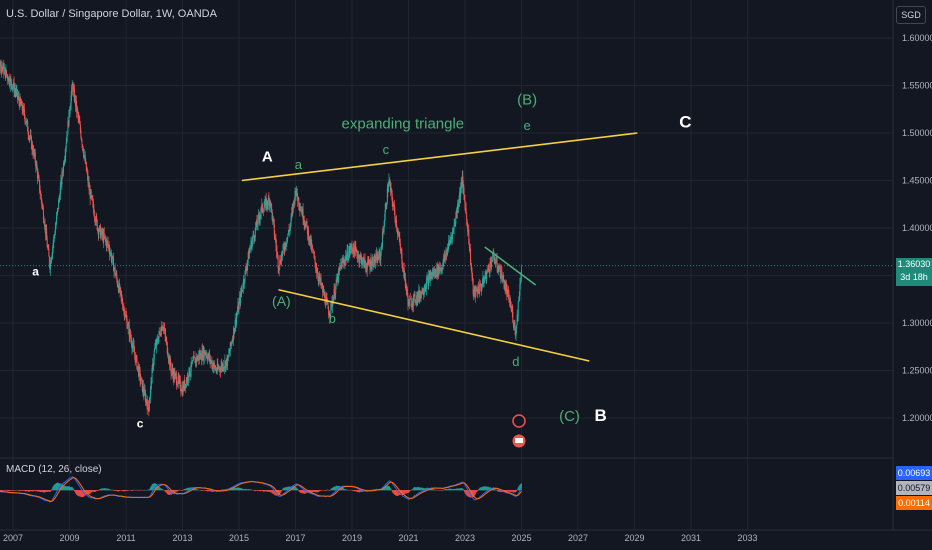 This screenshot has height=550, width=932. I want to click on wave-label: A, so click(267, 157).